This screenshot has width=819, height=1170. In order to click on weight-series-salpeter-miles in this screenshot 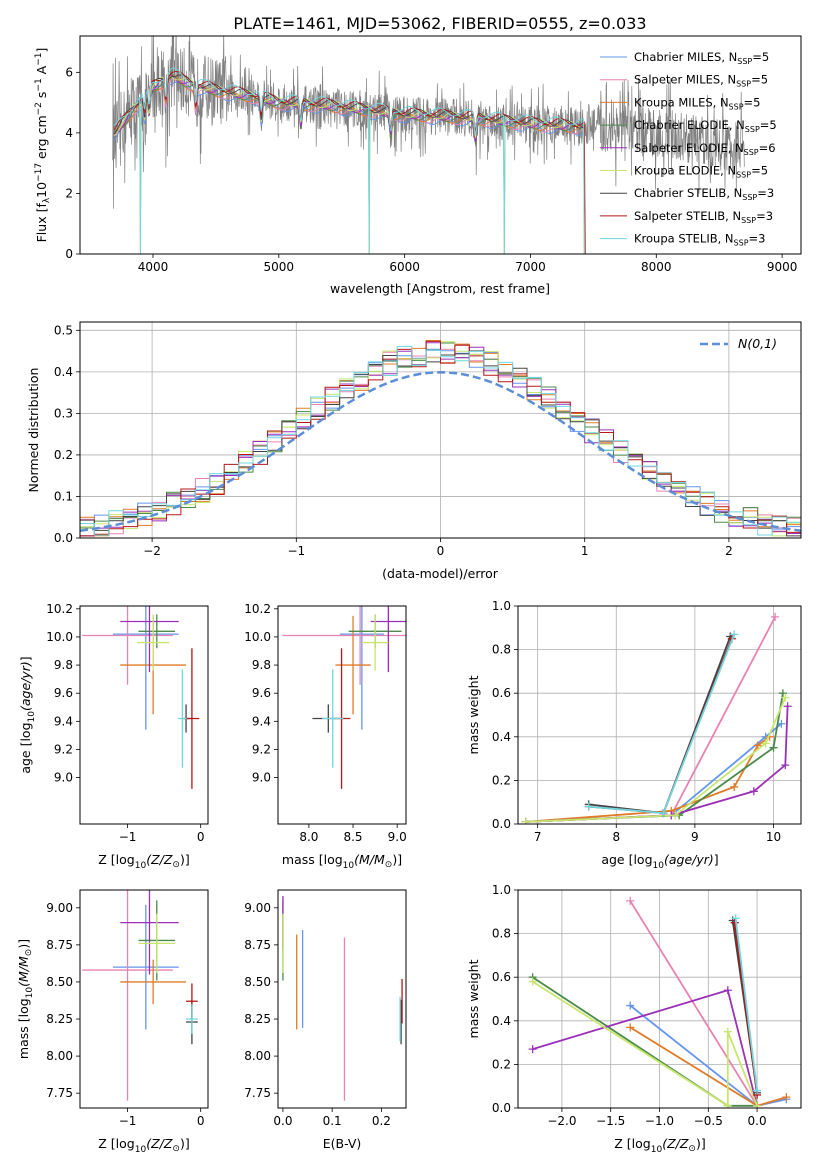, I will do `click(693, 1003)`.